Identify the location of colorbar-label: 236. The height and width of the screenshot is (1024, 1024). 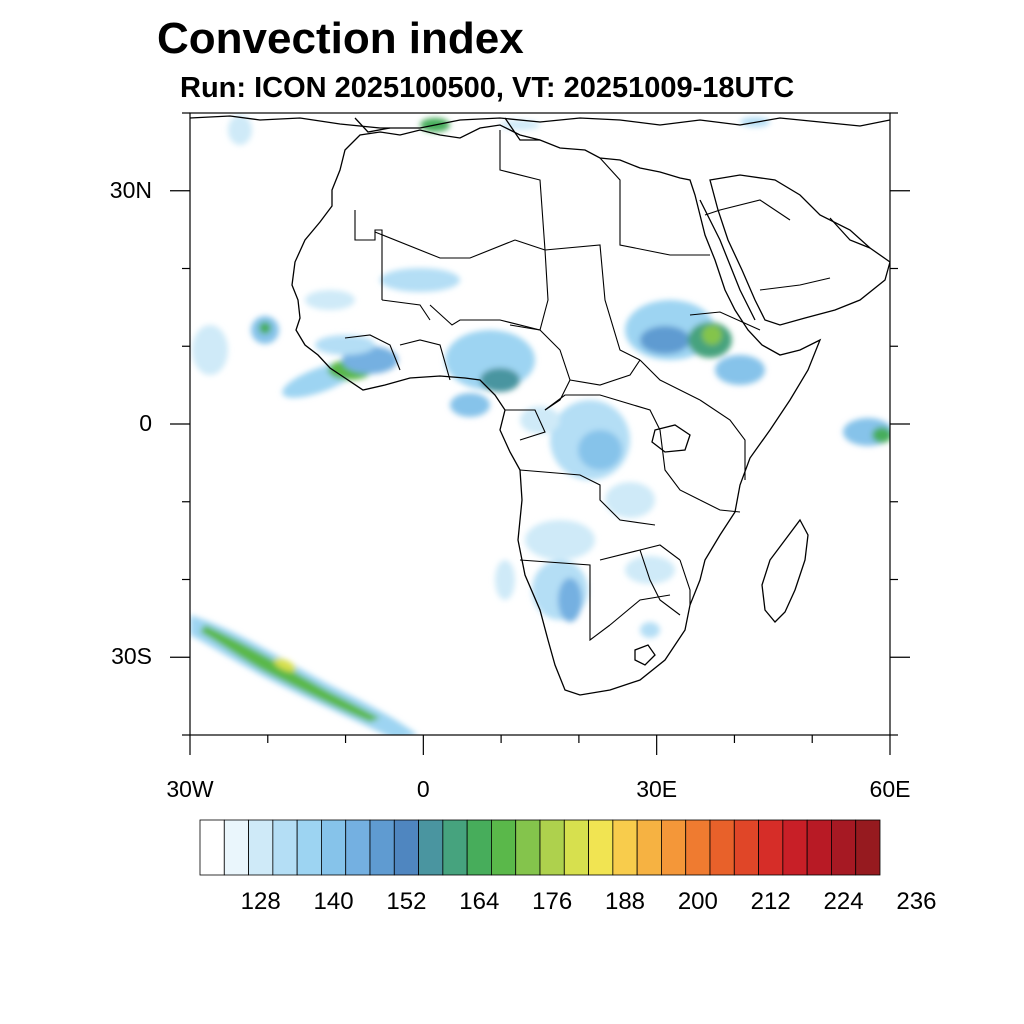
(916, 901).